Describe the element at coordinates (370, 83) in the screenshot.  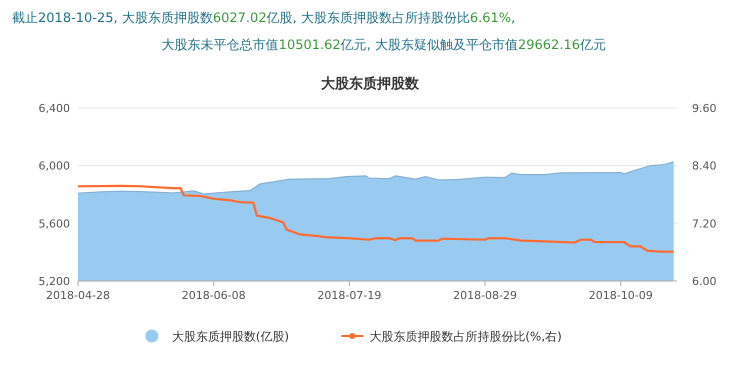
I see `chart-title: 大股东质押股数` at that location.